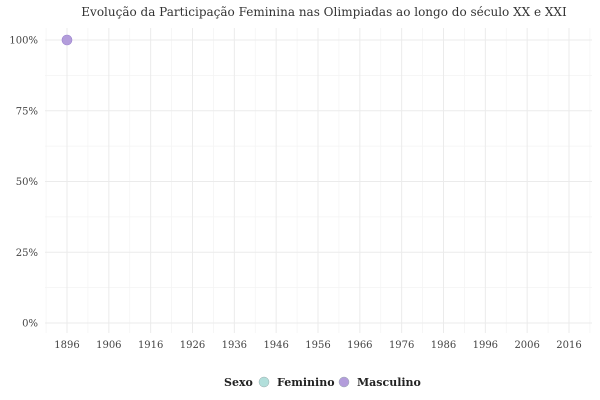 This screenshot has height=400, width=600. Describe the element at coordinates (238, 382) in the screenshot. I see `legend-title: Sexo` at that location.